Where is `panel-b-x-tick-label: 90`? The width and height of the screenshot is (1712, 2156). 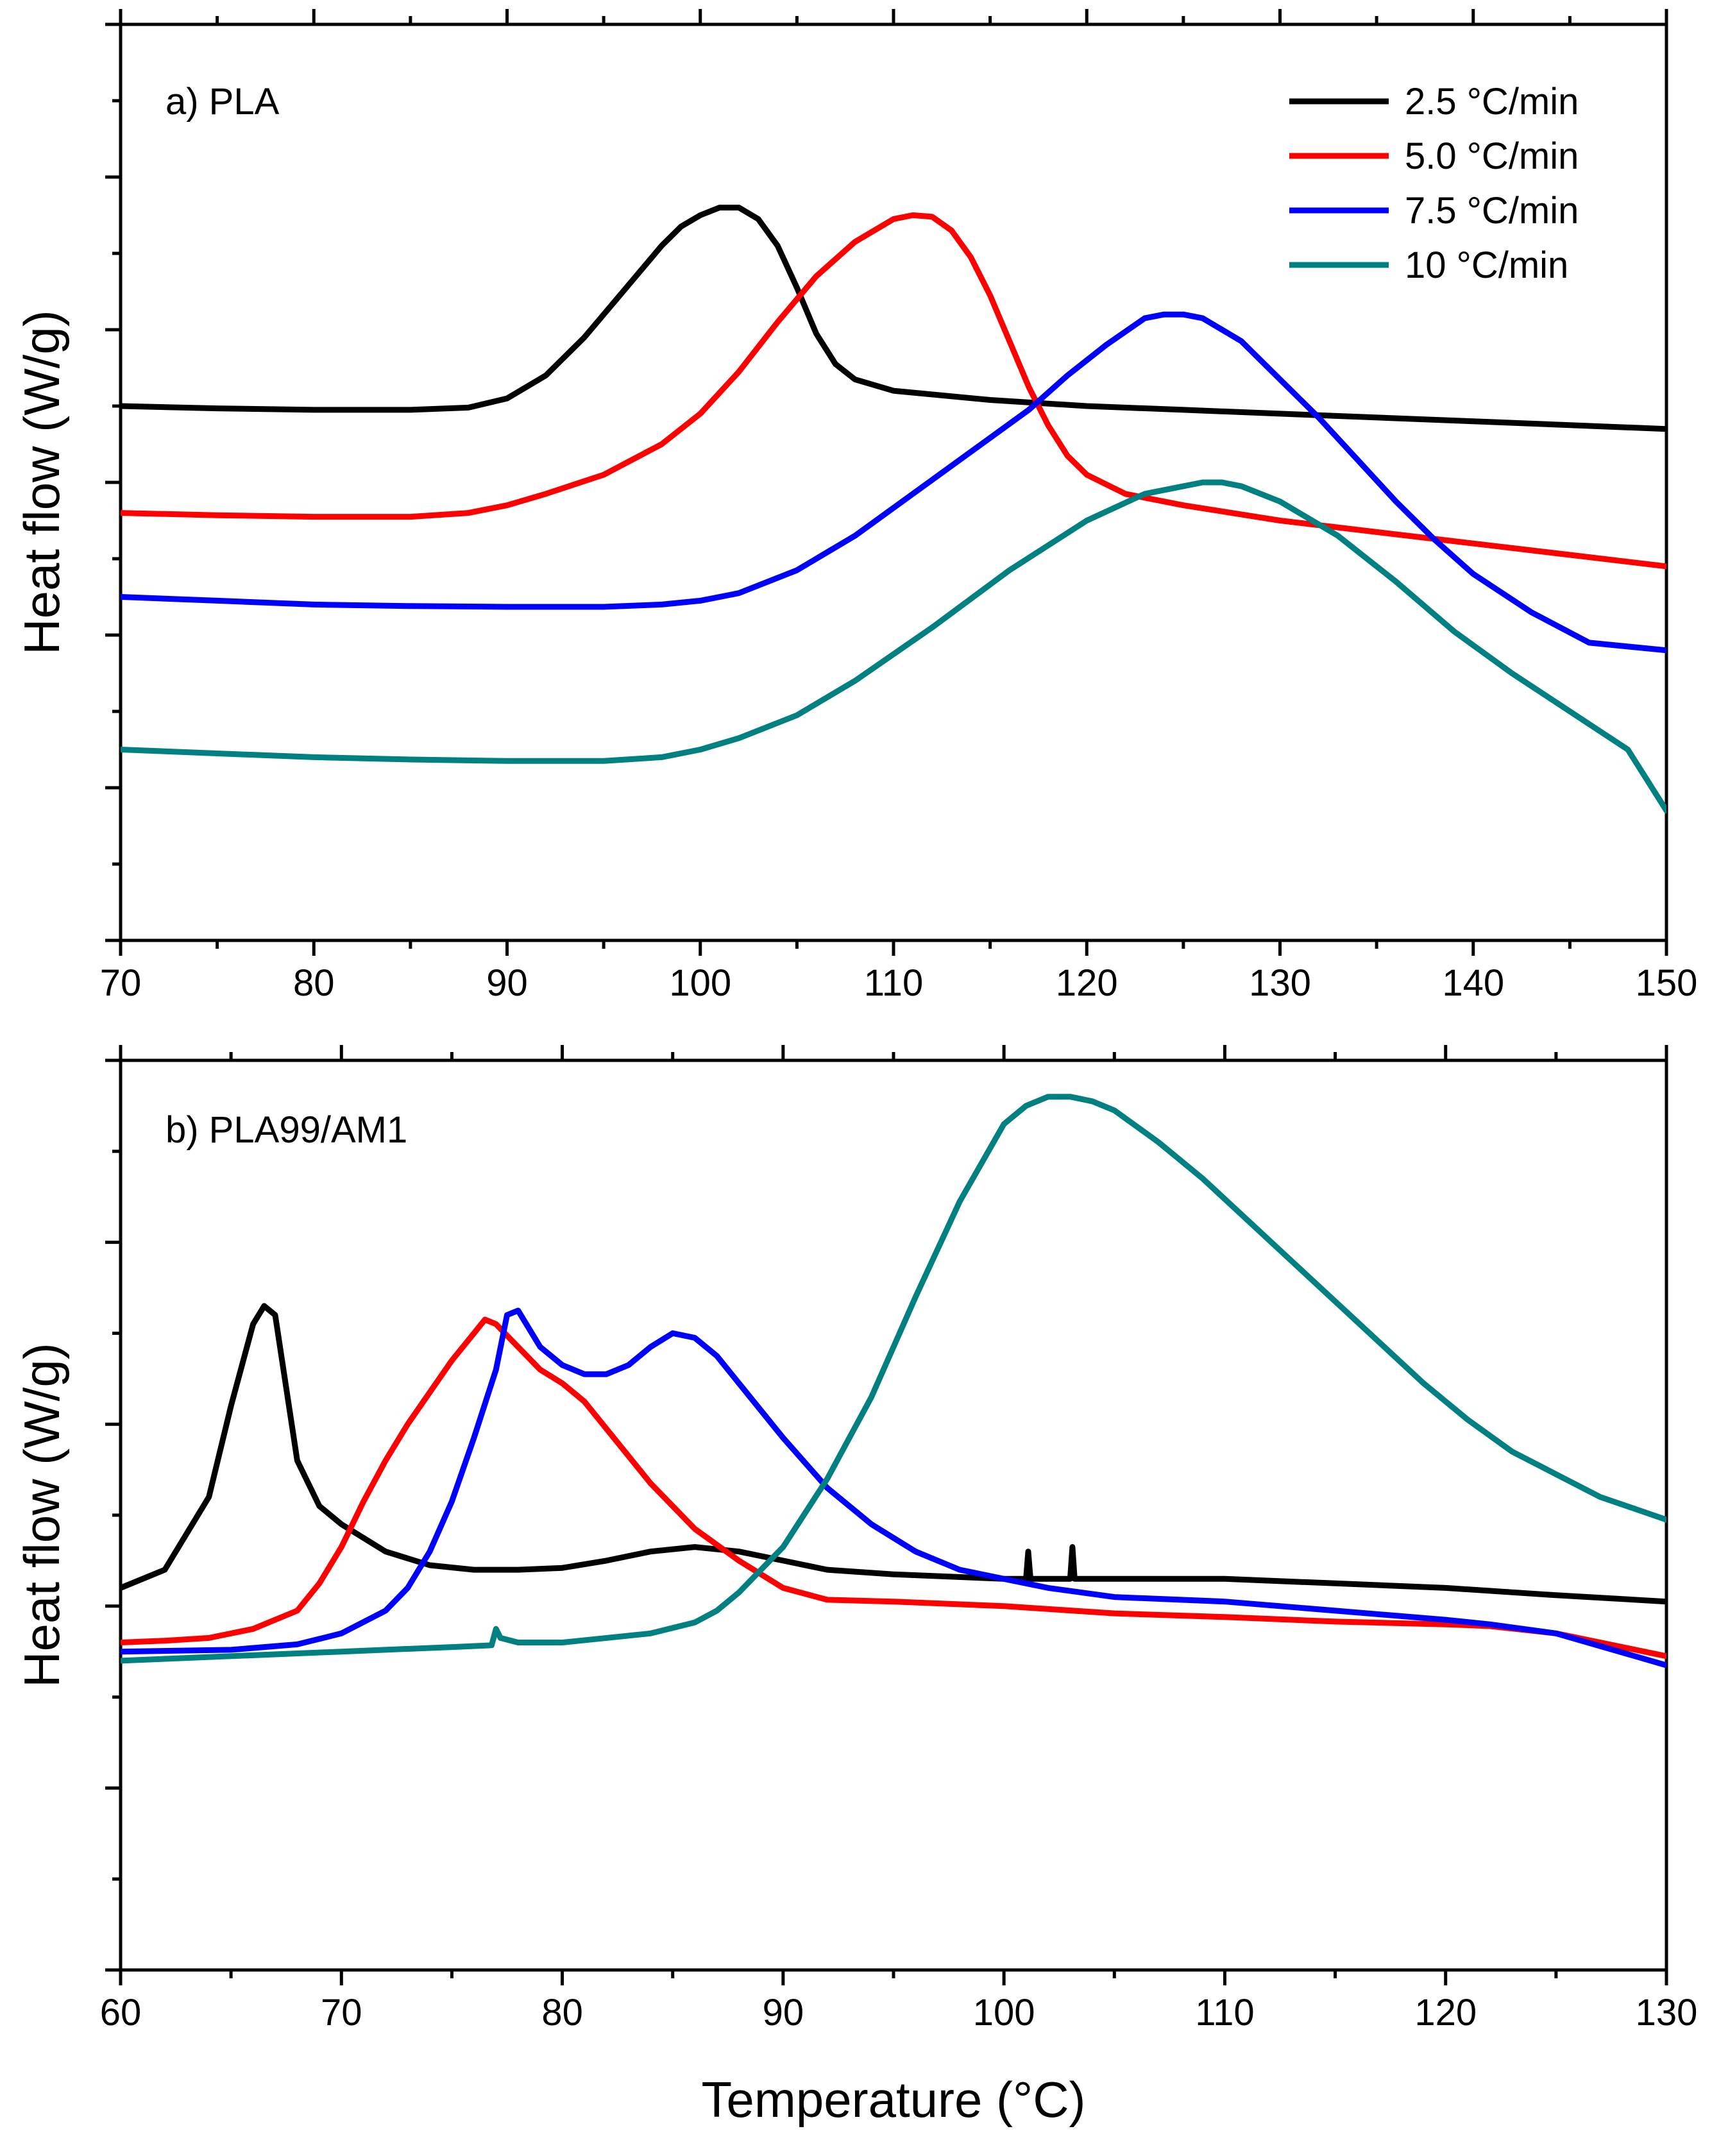
panel-b-x-tick-label: 90 is located at coordinates (783, 2013).